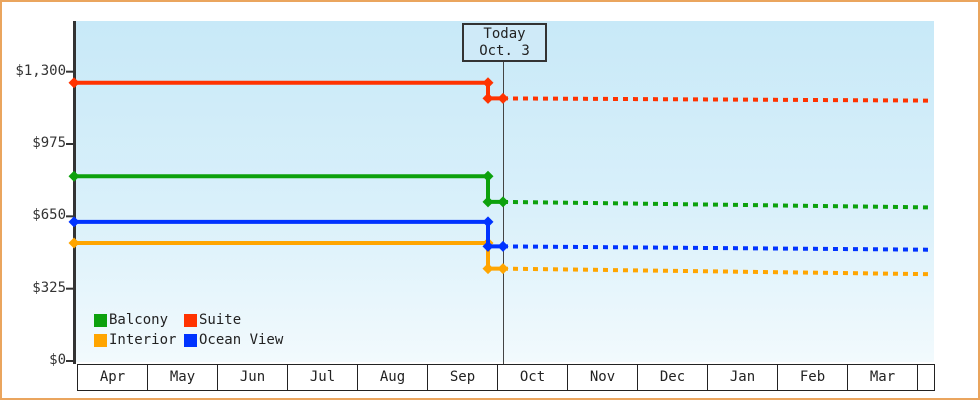 The image size is (980, 400). What do you see at coordinates (49, 215) in the screenshot?
I see `y-axis-tick-label: $650` at bounding box center [49, 215].